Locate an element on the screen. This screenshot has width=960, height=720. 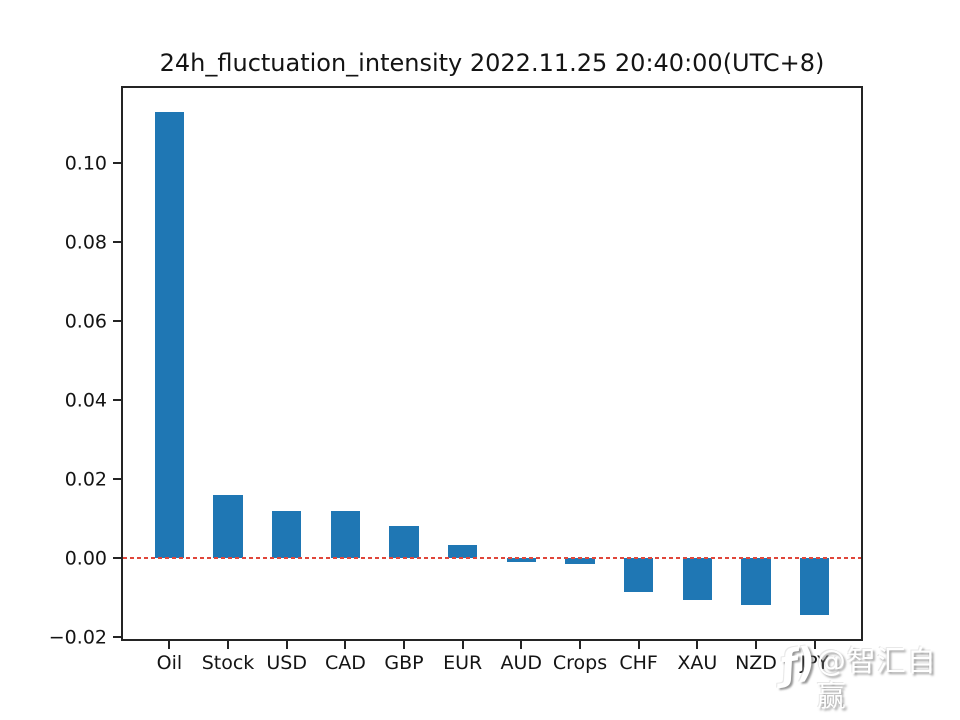
x-tick-label: CAD is located at coordinates (345, 663).